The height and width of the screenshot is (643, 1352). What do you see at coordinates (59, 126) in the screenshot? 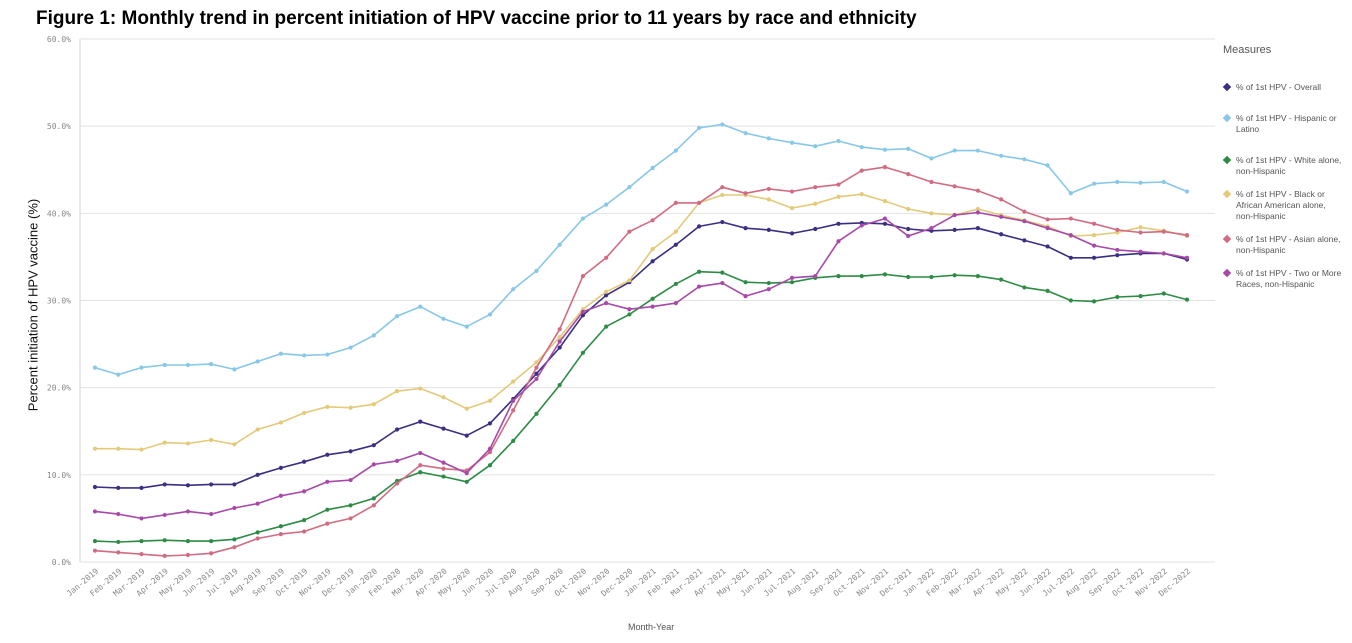
I see `y-tick-label: 50.0%` at bounding box center [59, 126].